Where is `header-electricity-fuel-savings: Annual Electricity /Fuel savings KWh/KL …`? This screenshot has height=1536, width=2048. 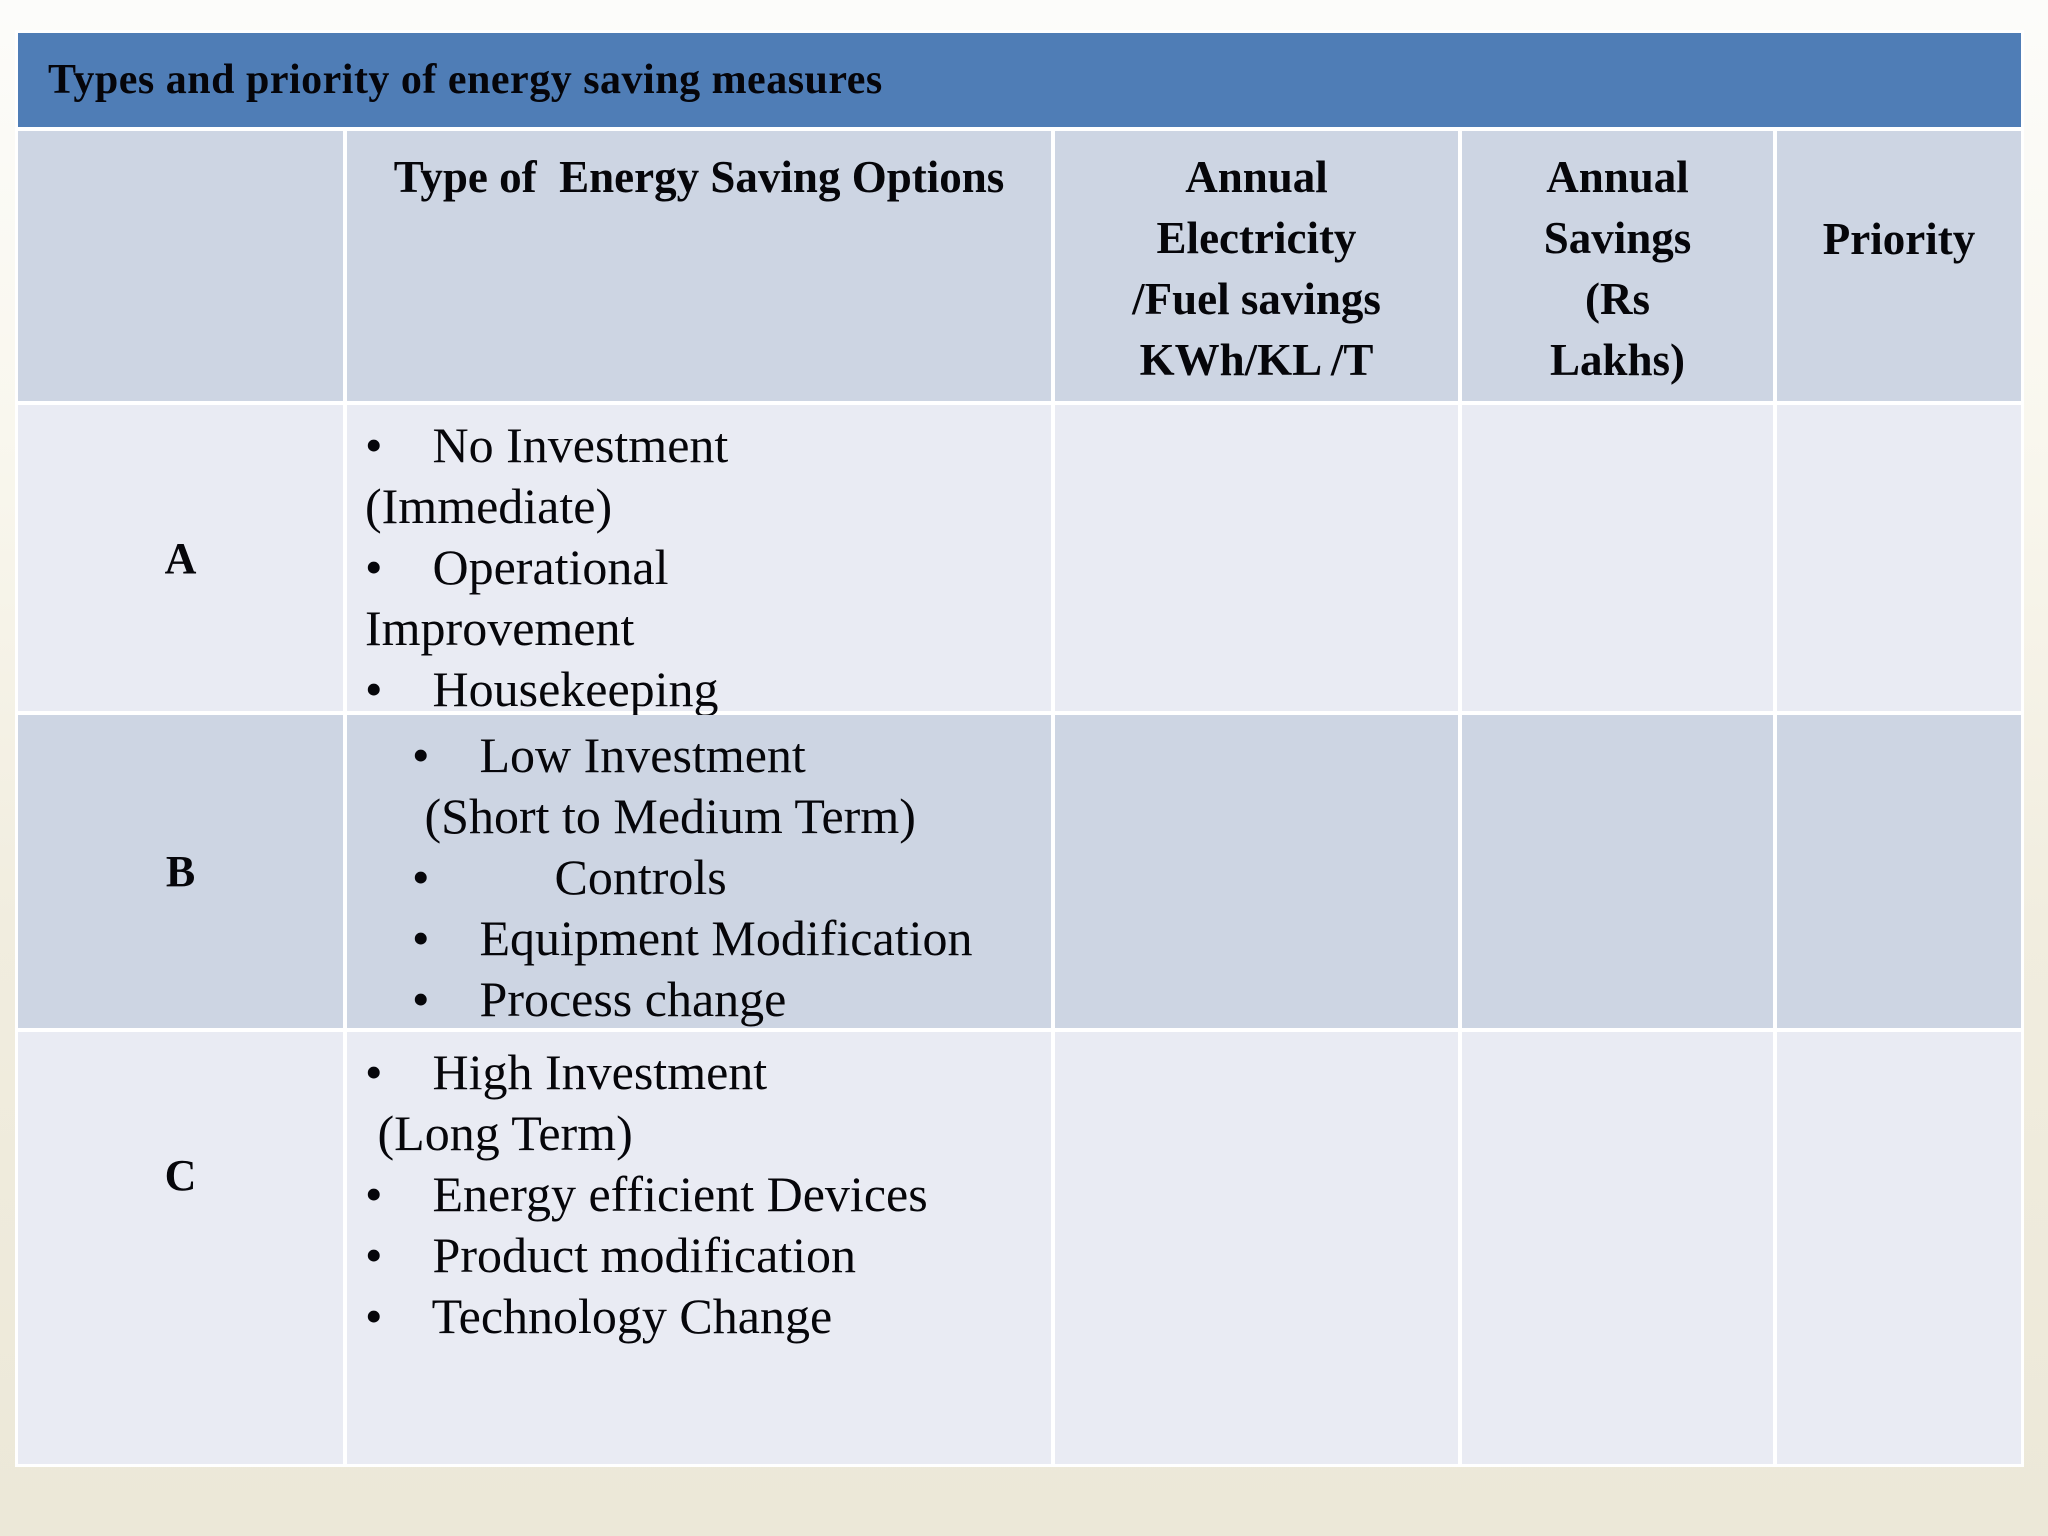 header-electricity-fuel-savings: Annual Electricity /Fuel savings KWh/KL … is located at coordinates (1256, 266).